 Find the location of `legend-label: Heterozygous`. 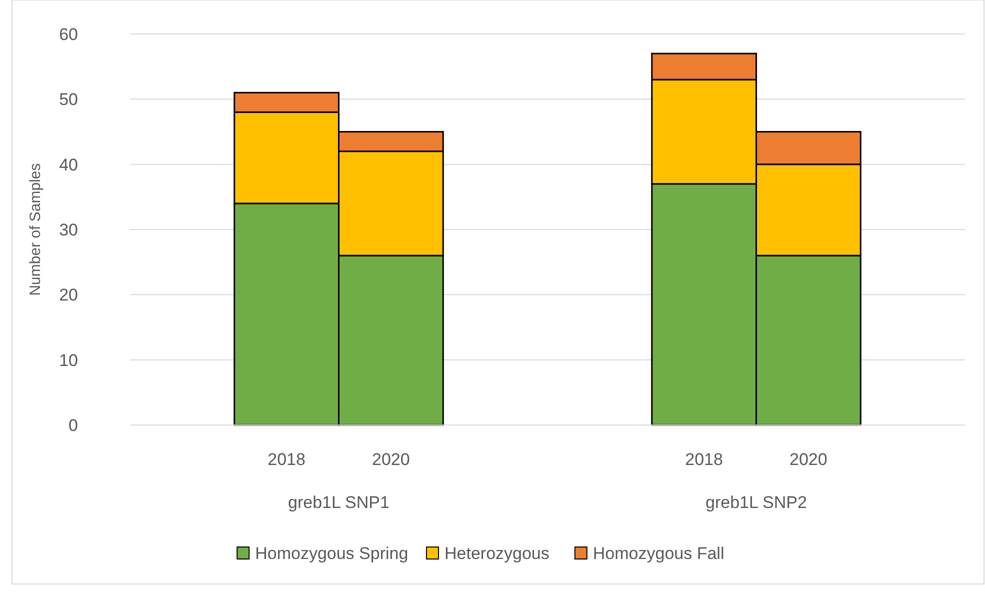

legend-label: Heterozygous is located at coordinates (497, 553).